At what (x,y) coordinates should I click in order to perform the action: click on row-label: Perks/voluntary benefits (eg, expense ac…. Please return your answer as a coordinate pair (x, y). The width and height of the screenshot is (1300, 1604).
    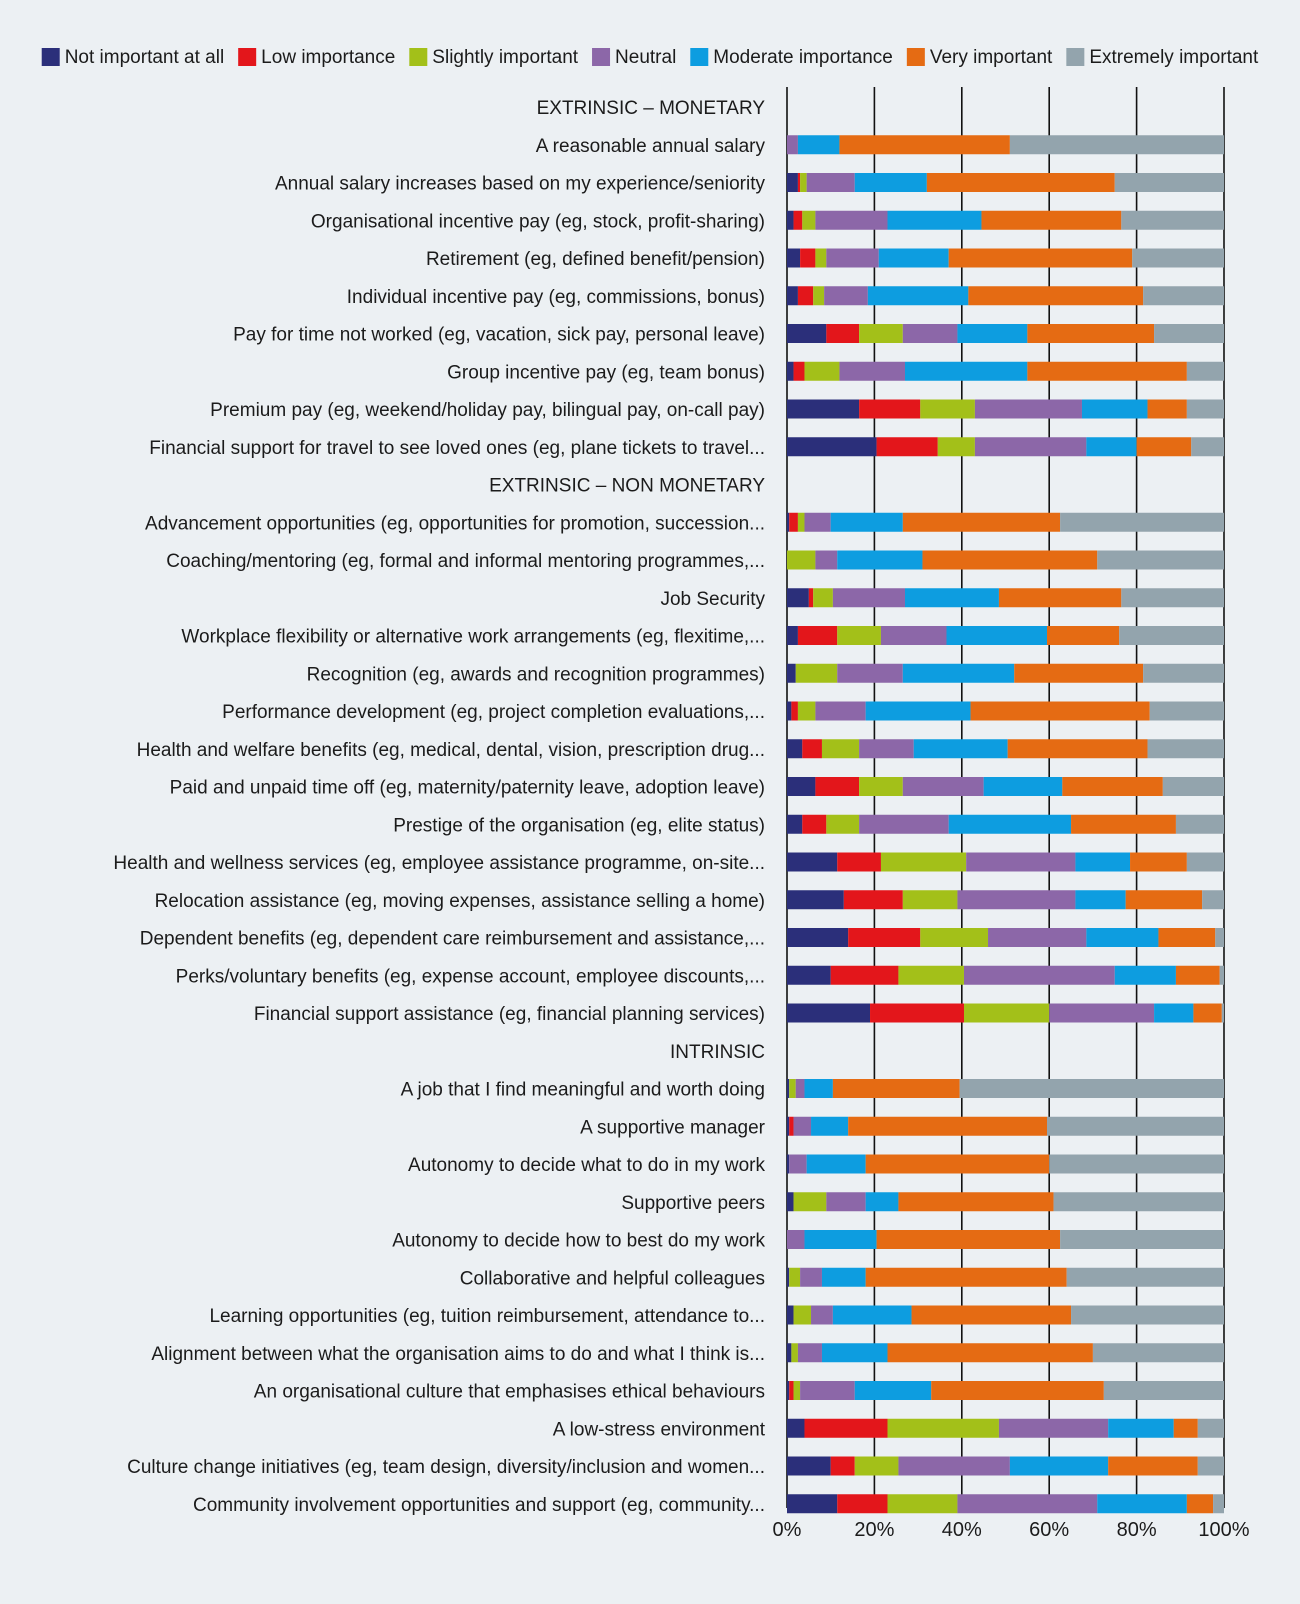
    Looking at the image, I should click on (470, 976).